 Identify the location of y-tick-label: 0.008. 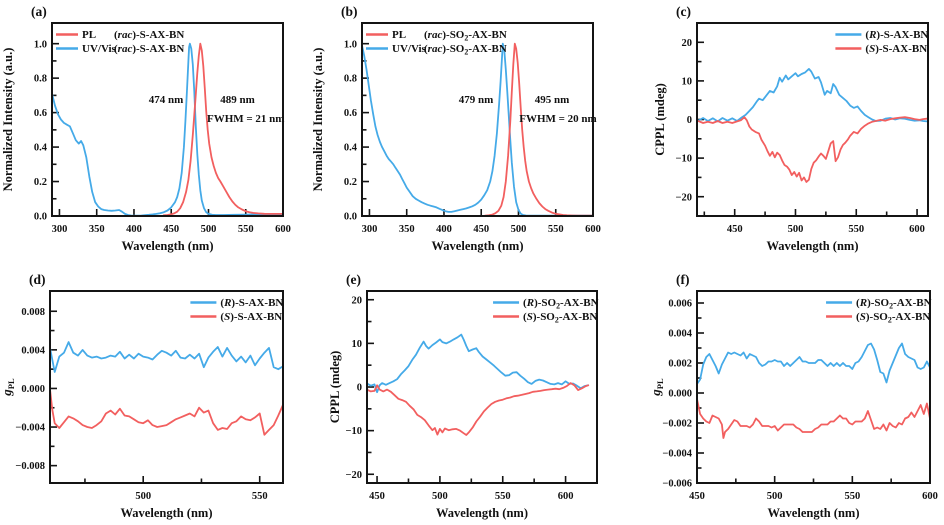
(33, 312).